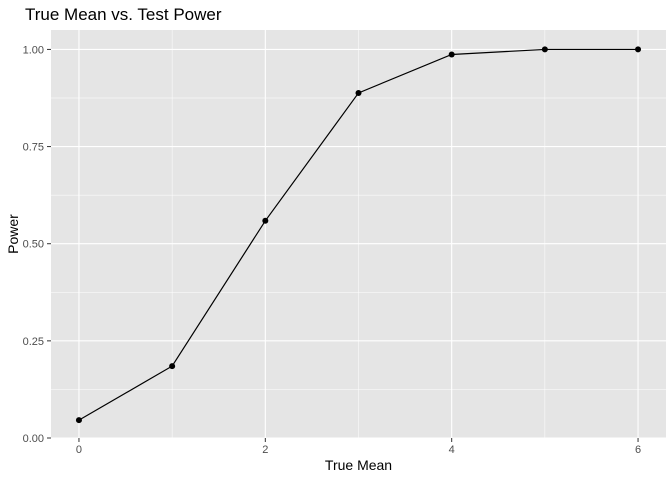 The height and width of the screenshot is (480, 672). Describe the element at coordinates (33, 245) in the screenshot. I see `y-tick-label: 0.50` at that location.